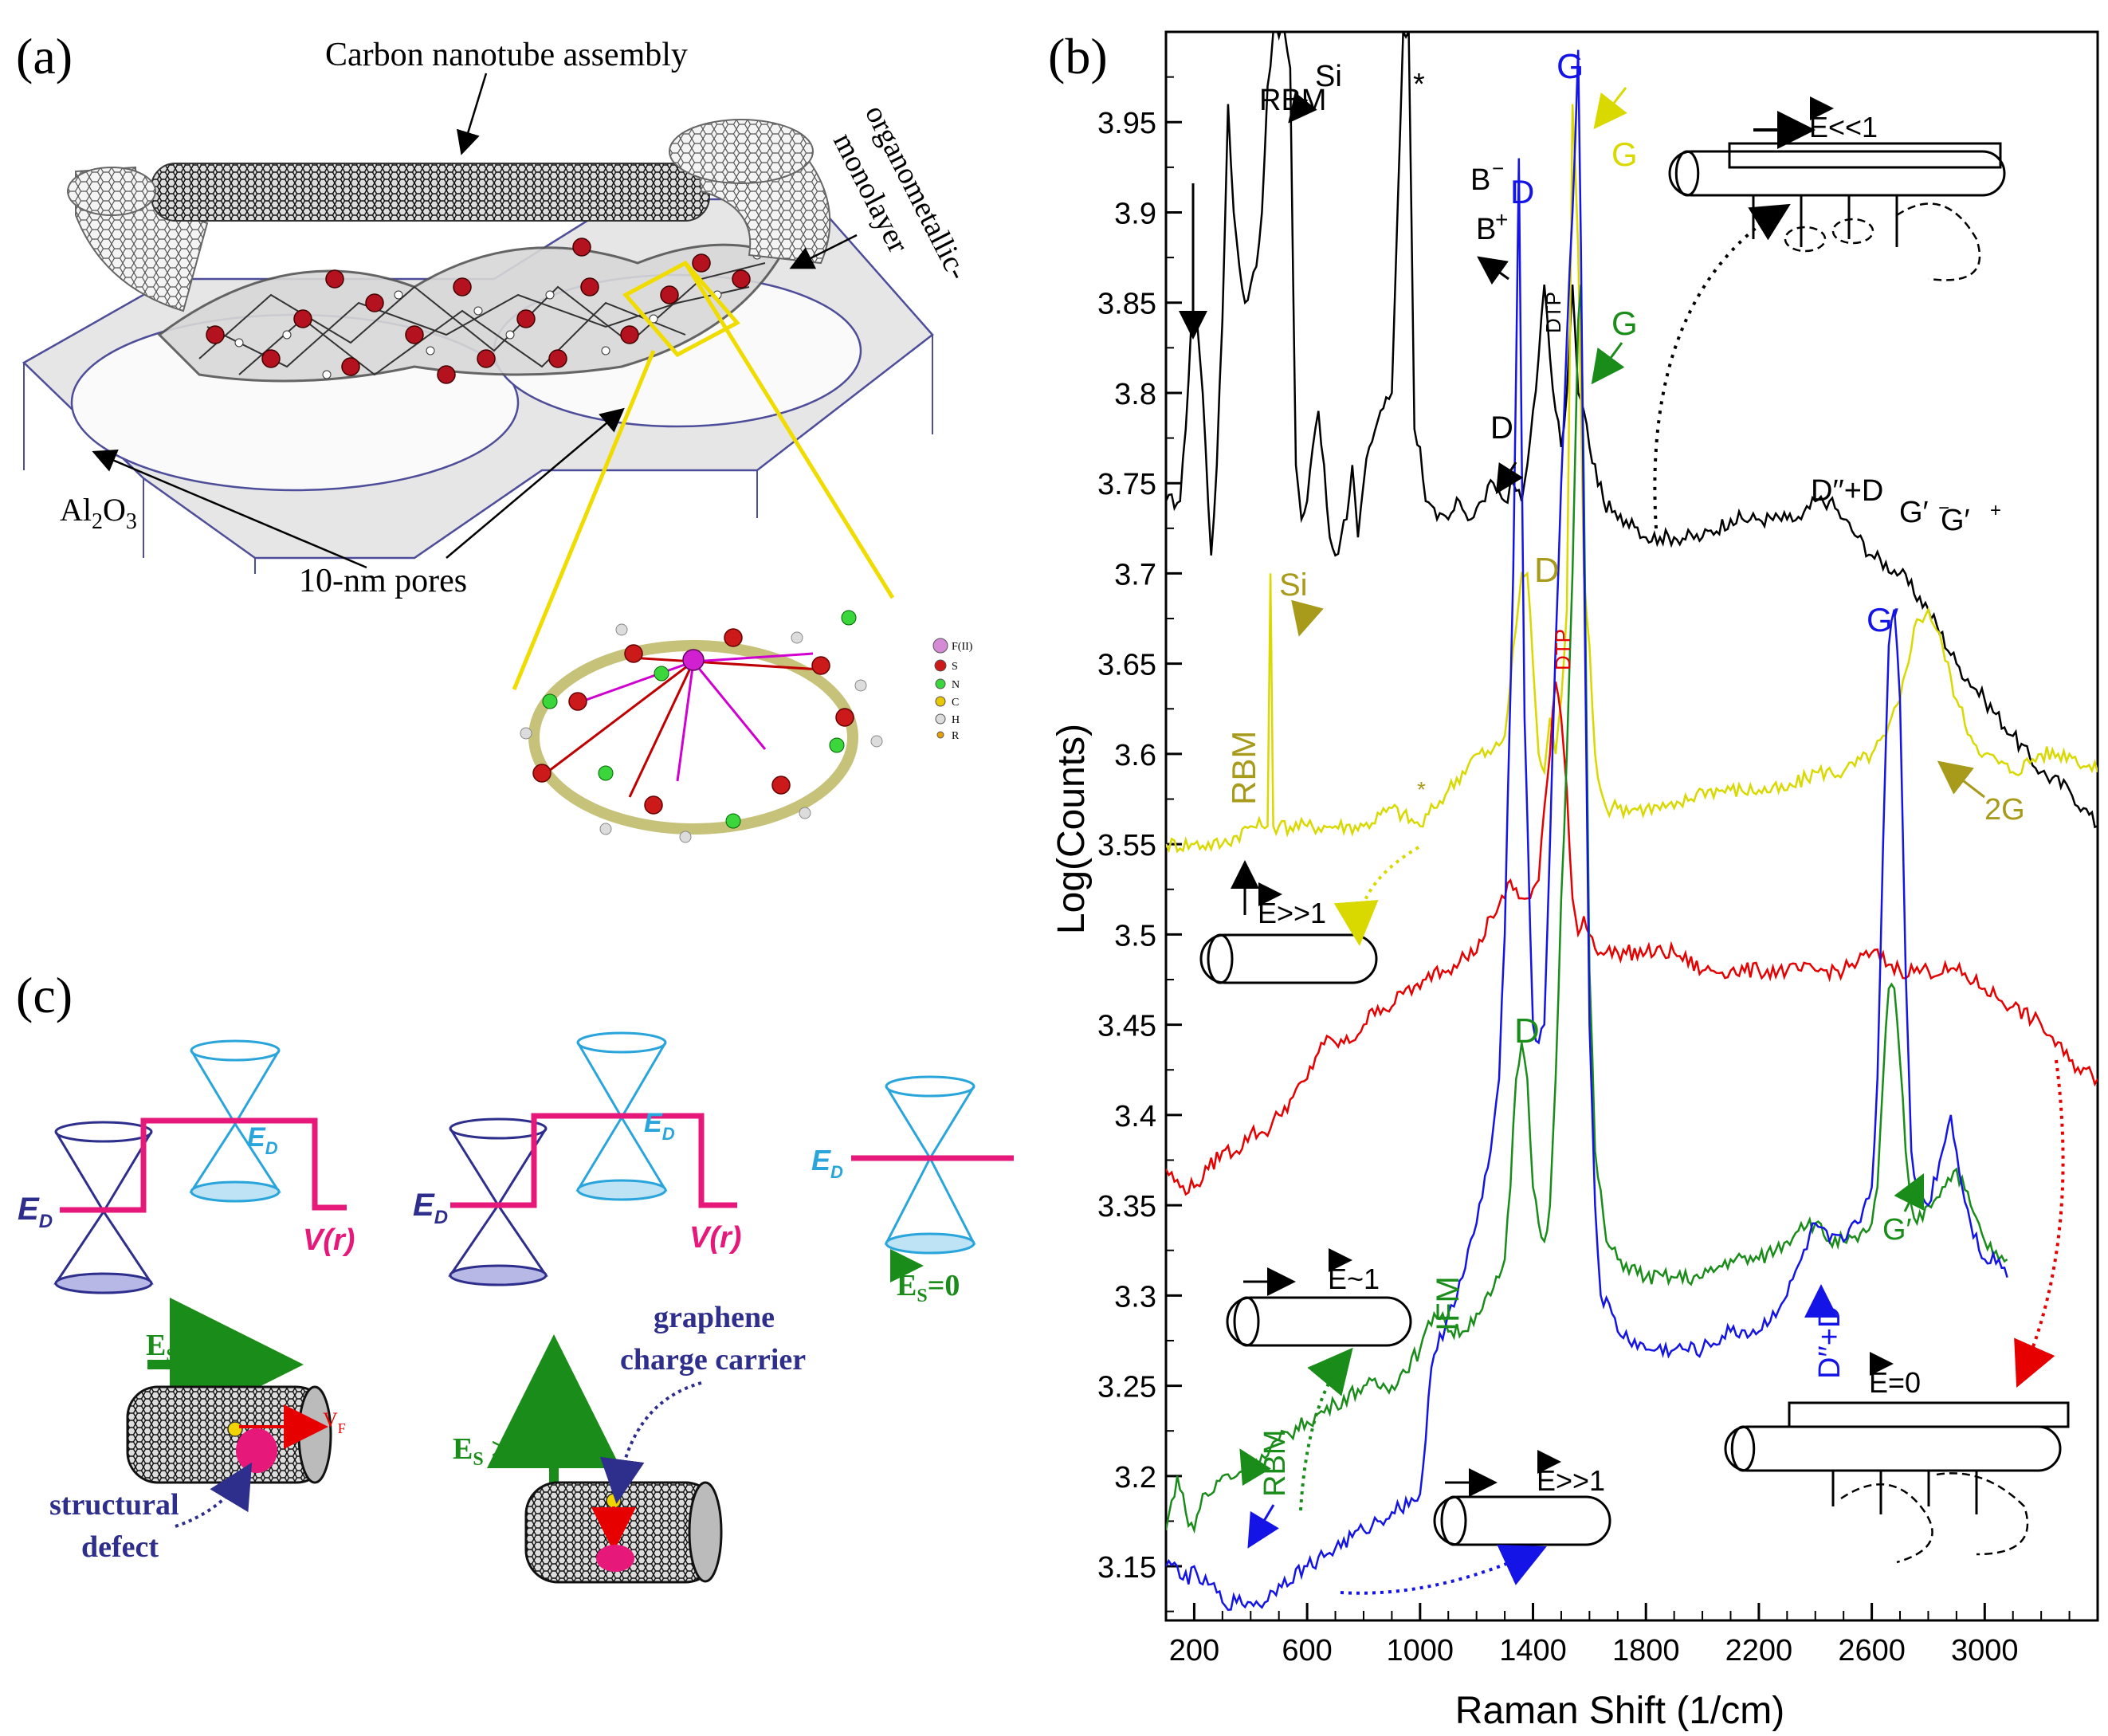 The width and height of the screenshot is (2108, 1736). Describe the element at coordinates (1292, 913) in the screenshot. I see `field-label-e-gg1-vertical: E>>1` at that location.